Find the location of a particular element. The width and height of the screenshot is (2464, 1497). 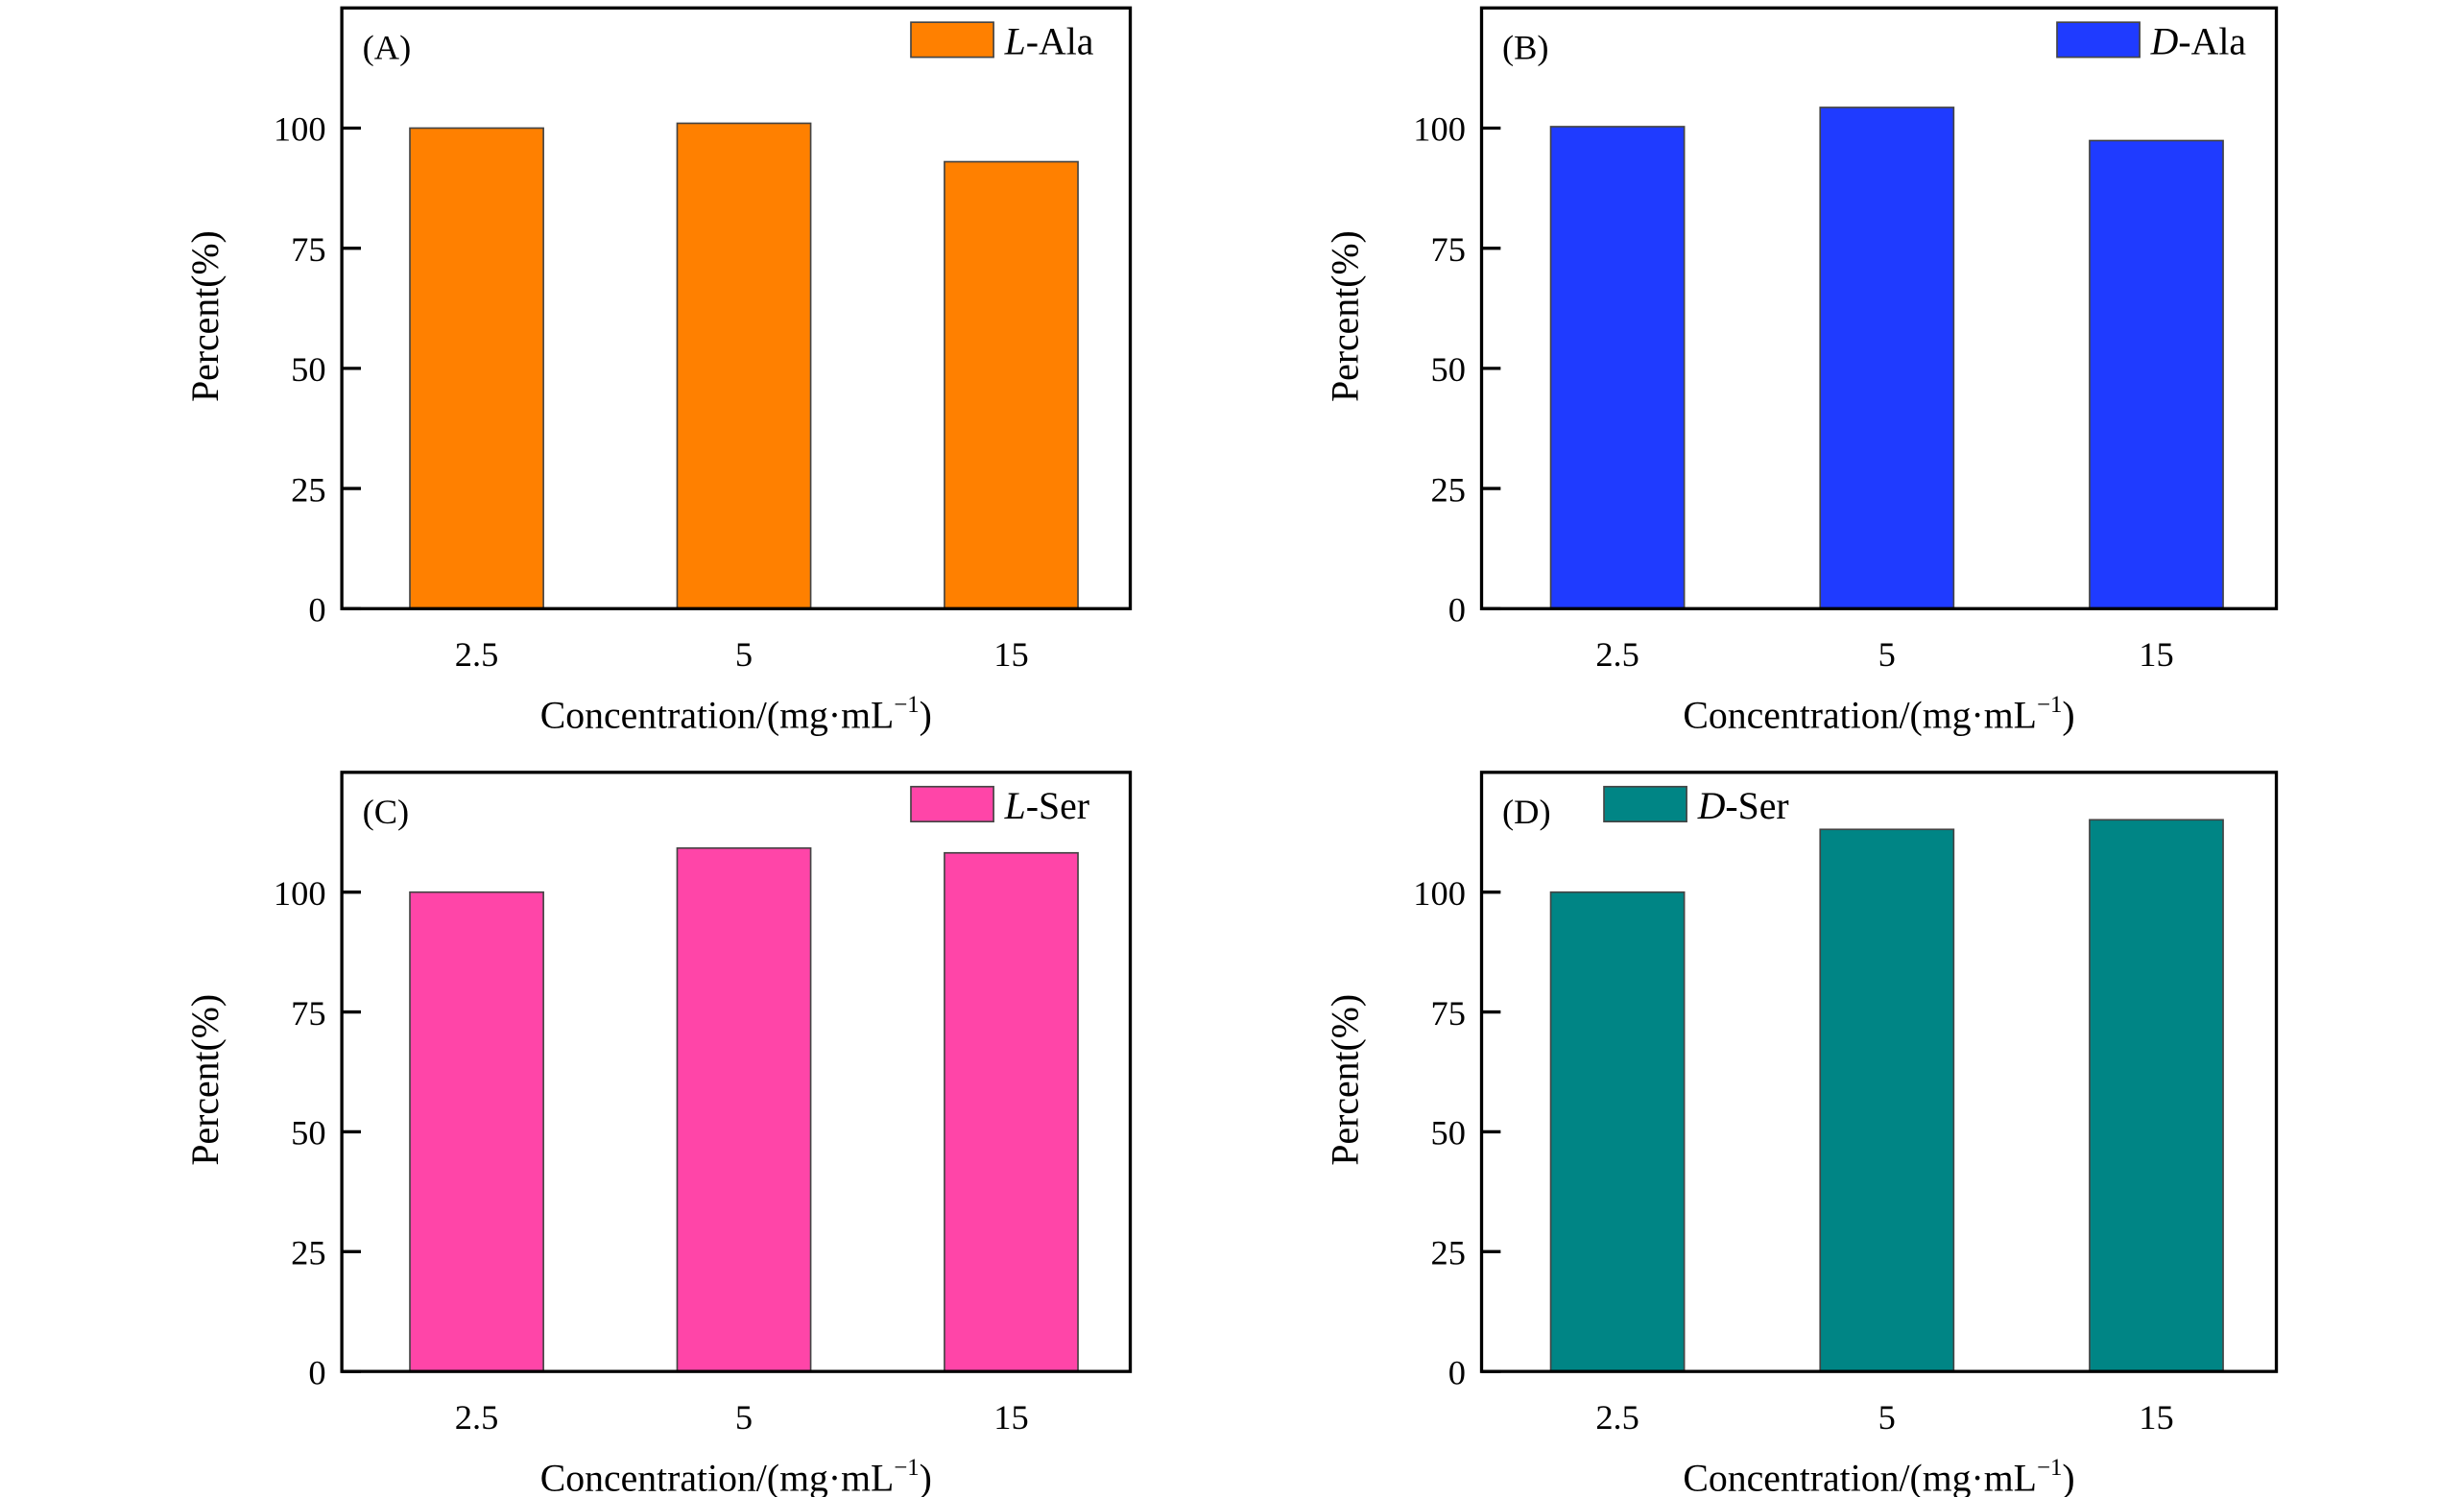

panel-label: (C) is located at coordinates (386, 812).